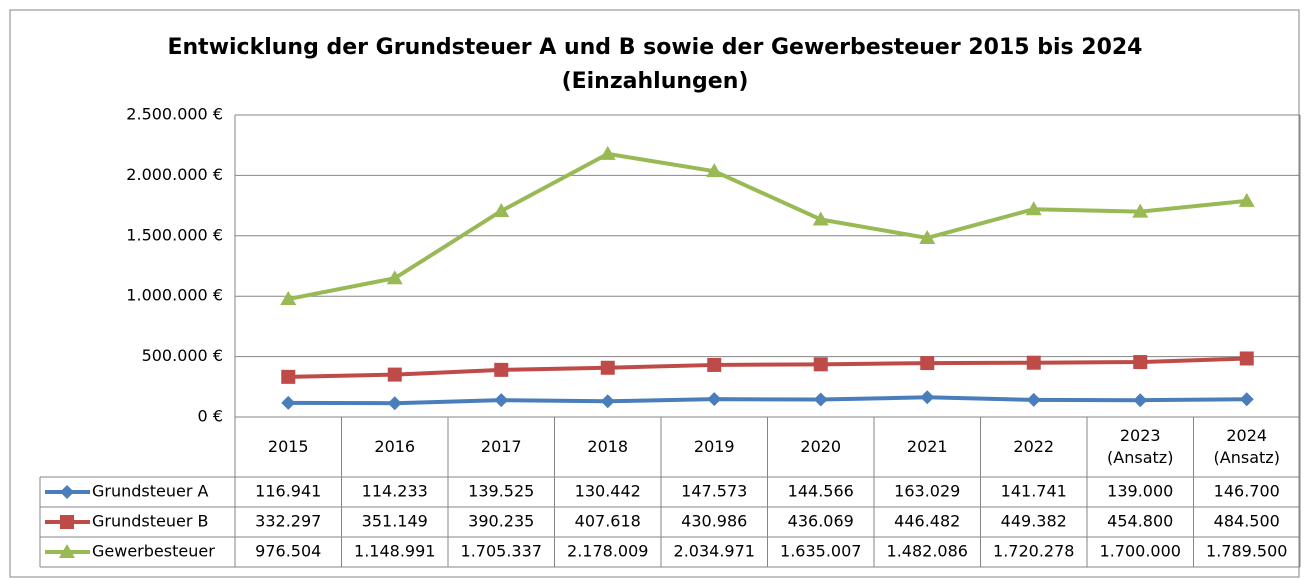 The image size is (1306, 579). I want to click on x-tick-label: 2016, so click(395, 446).